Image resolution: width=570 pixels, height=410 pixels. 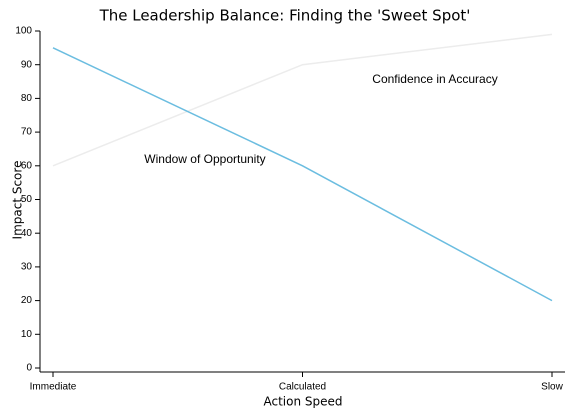 What do you see at coordinates (204, 159) in the screenshot?
I see `series-label: Window of Opportunity` at bounding box center [204, 159].